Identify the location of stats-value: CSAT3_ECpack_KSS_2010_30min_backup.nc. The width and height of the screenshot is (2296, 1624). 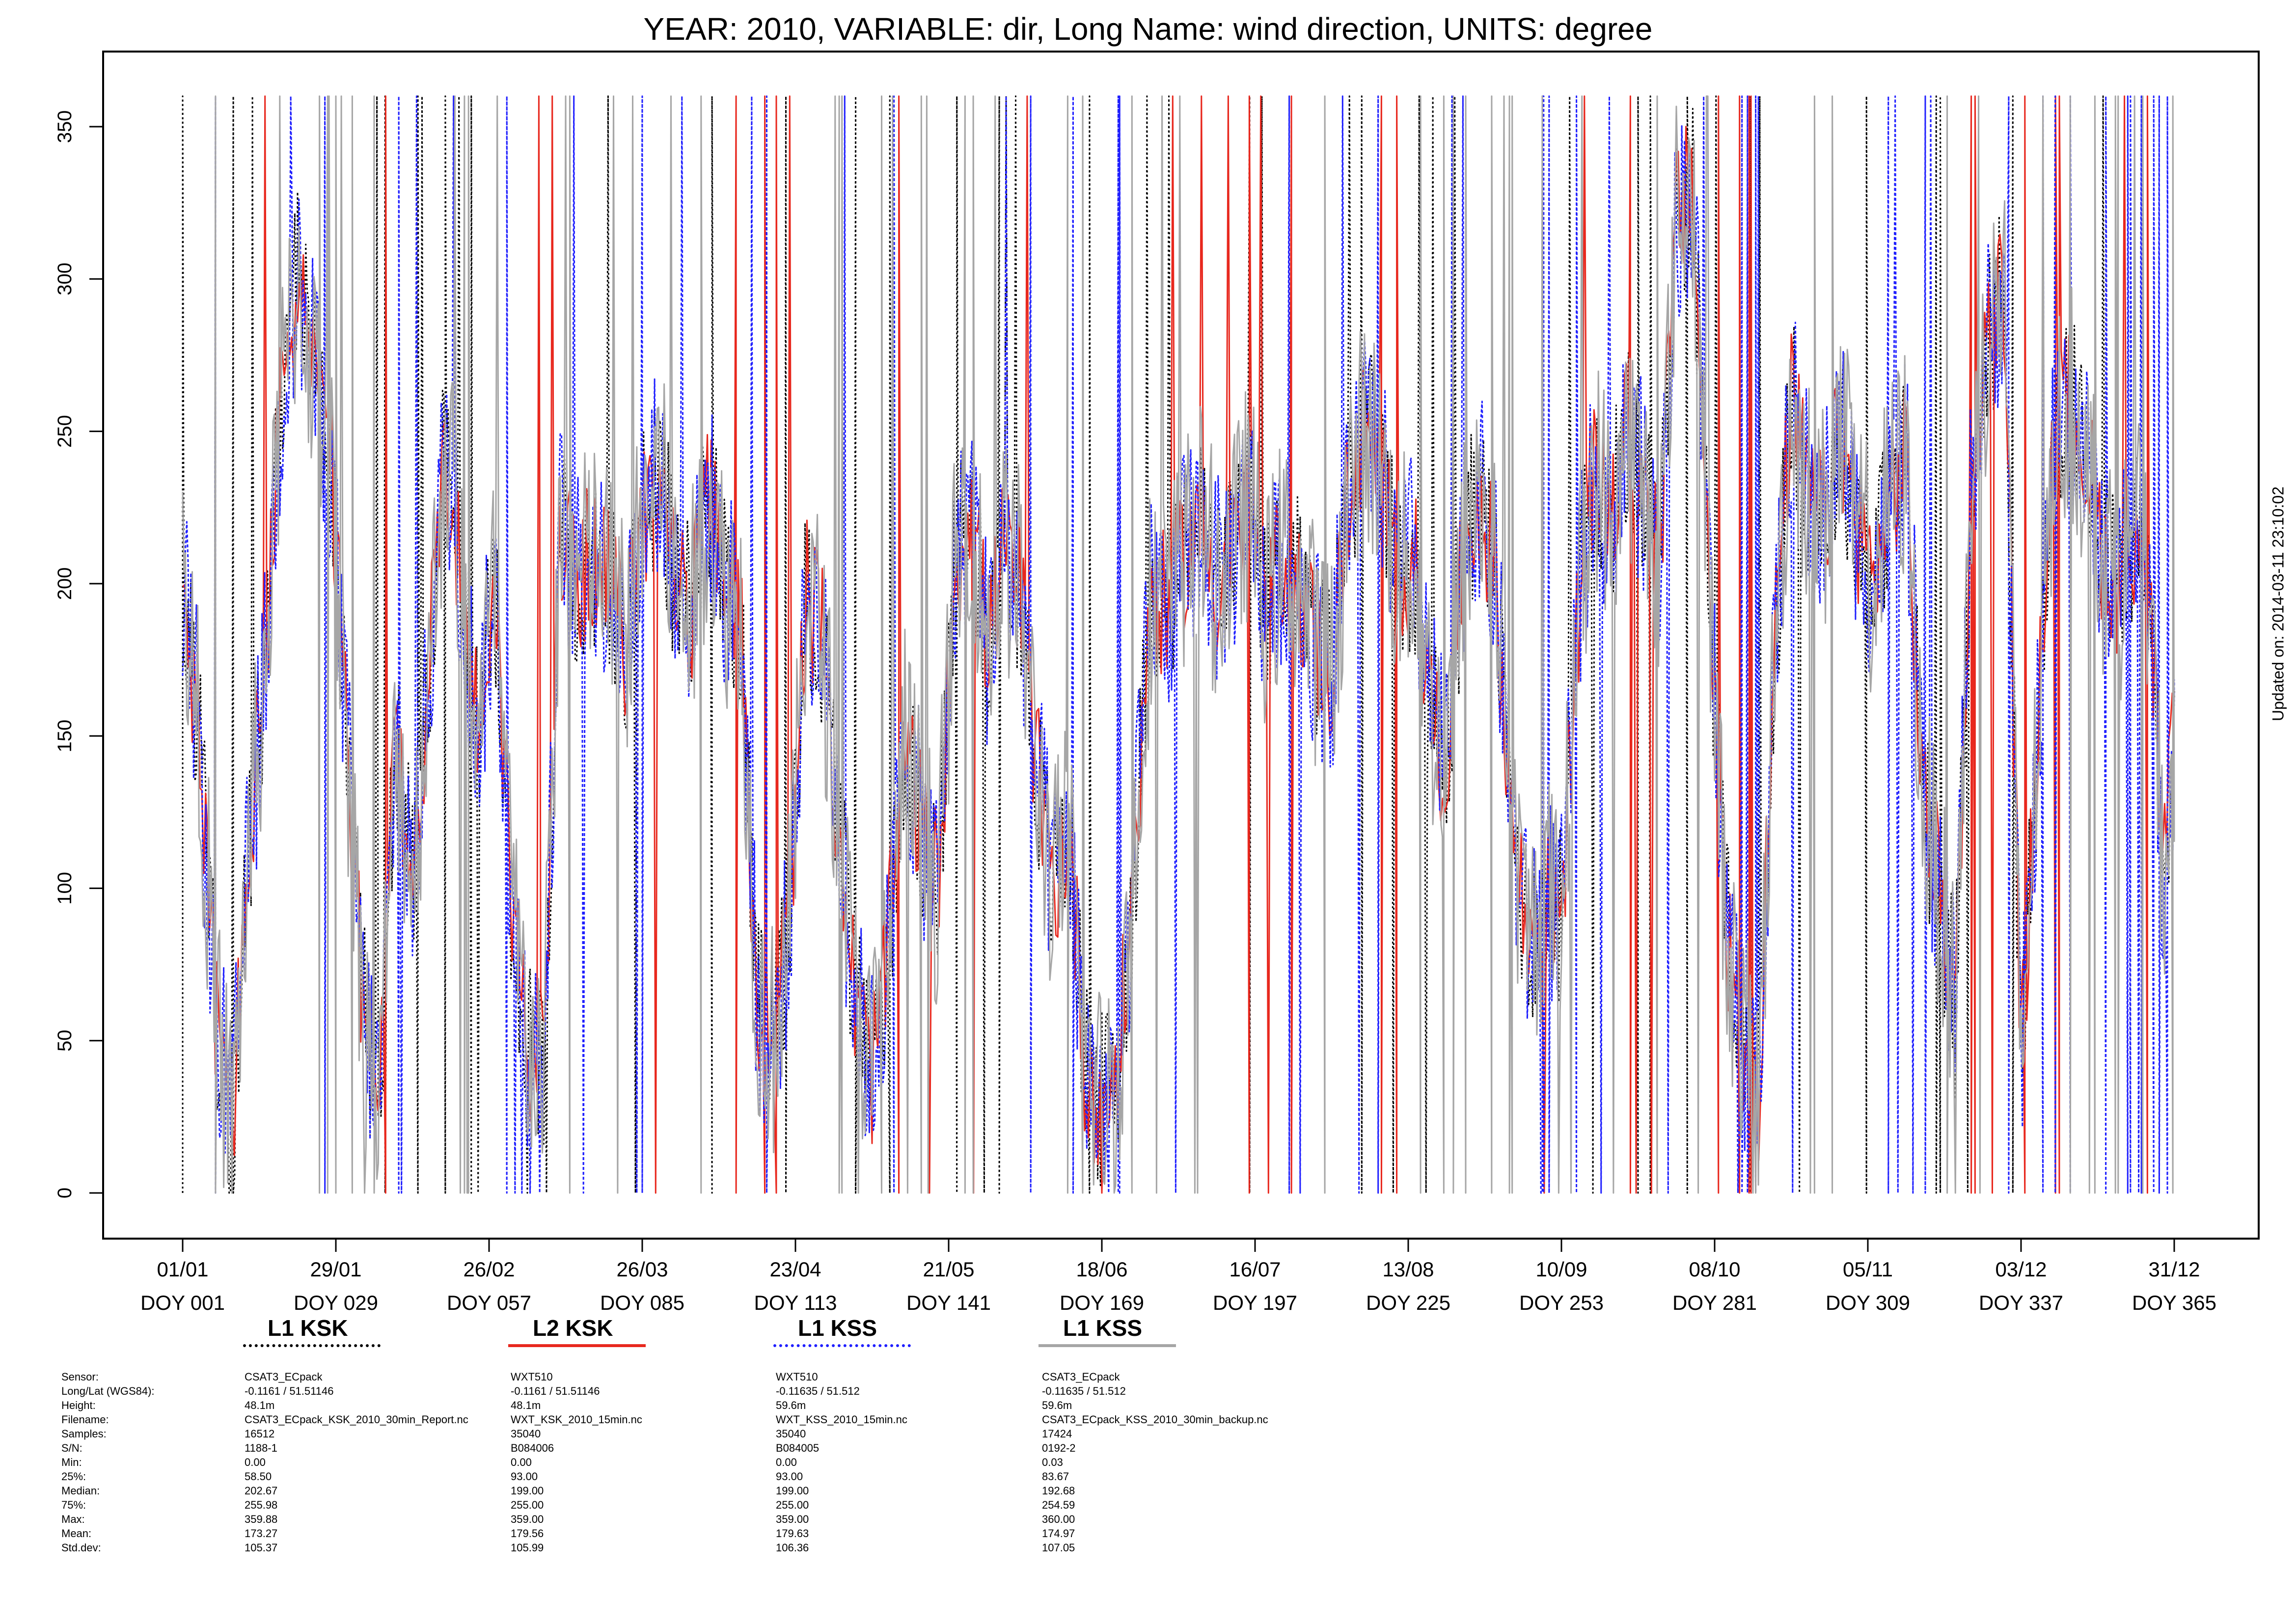
(1155, 1419).